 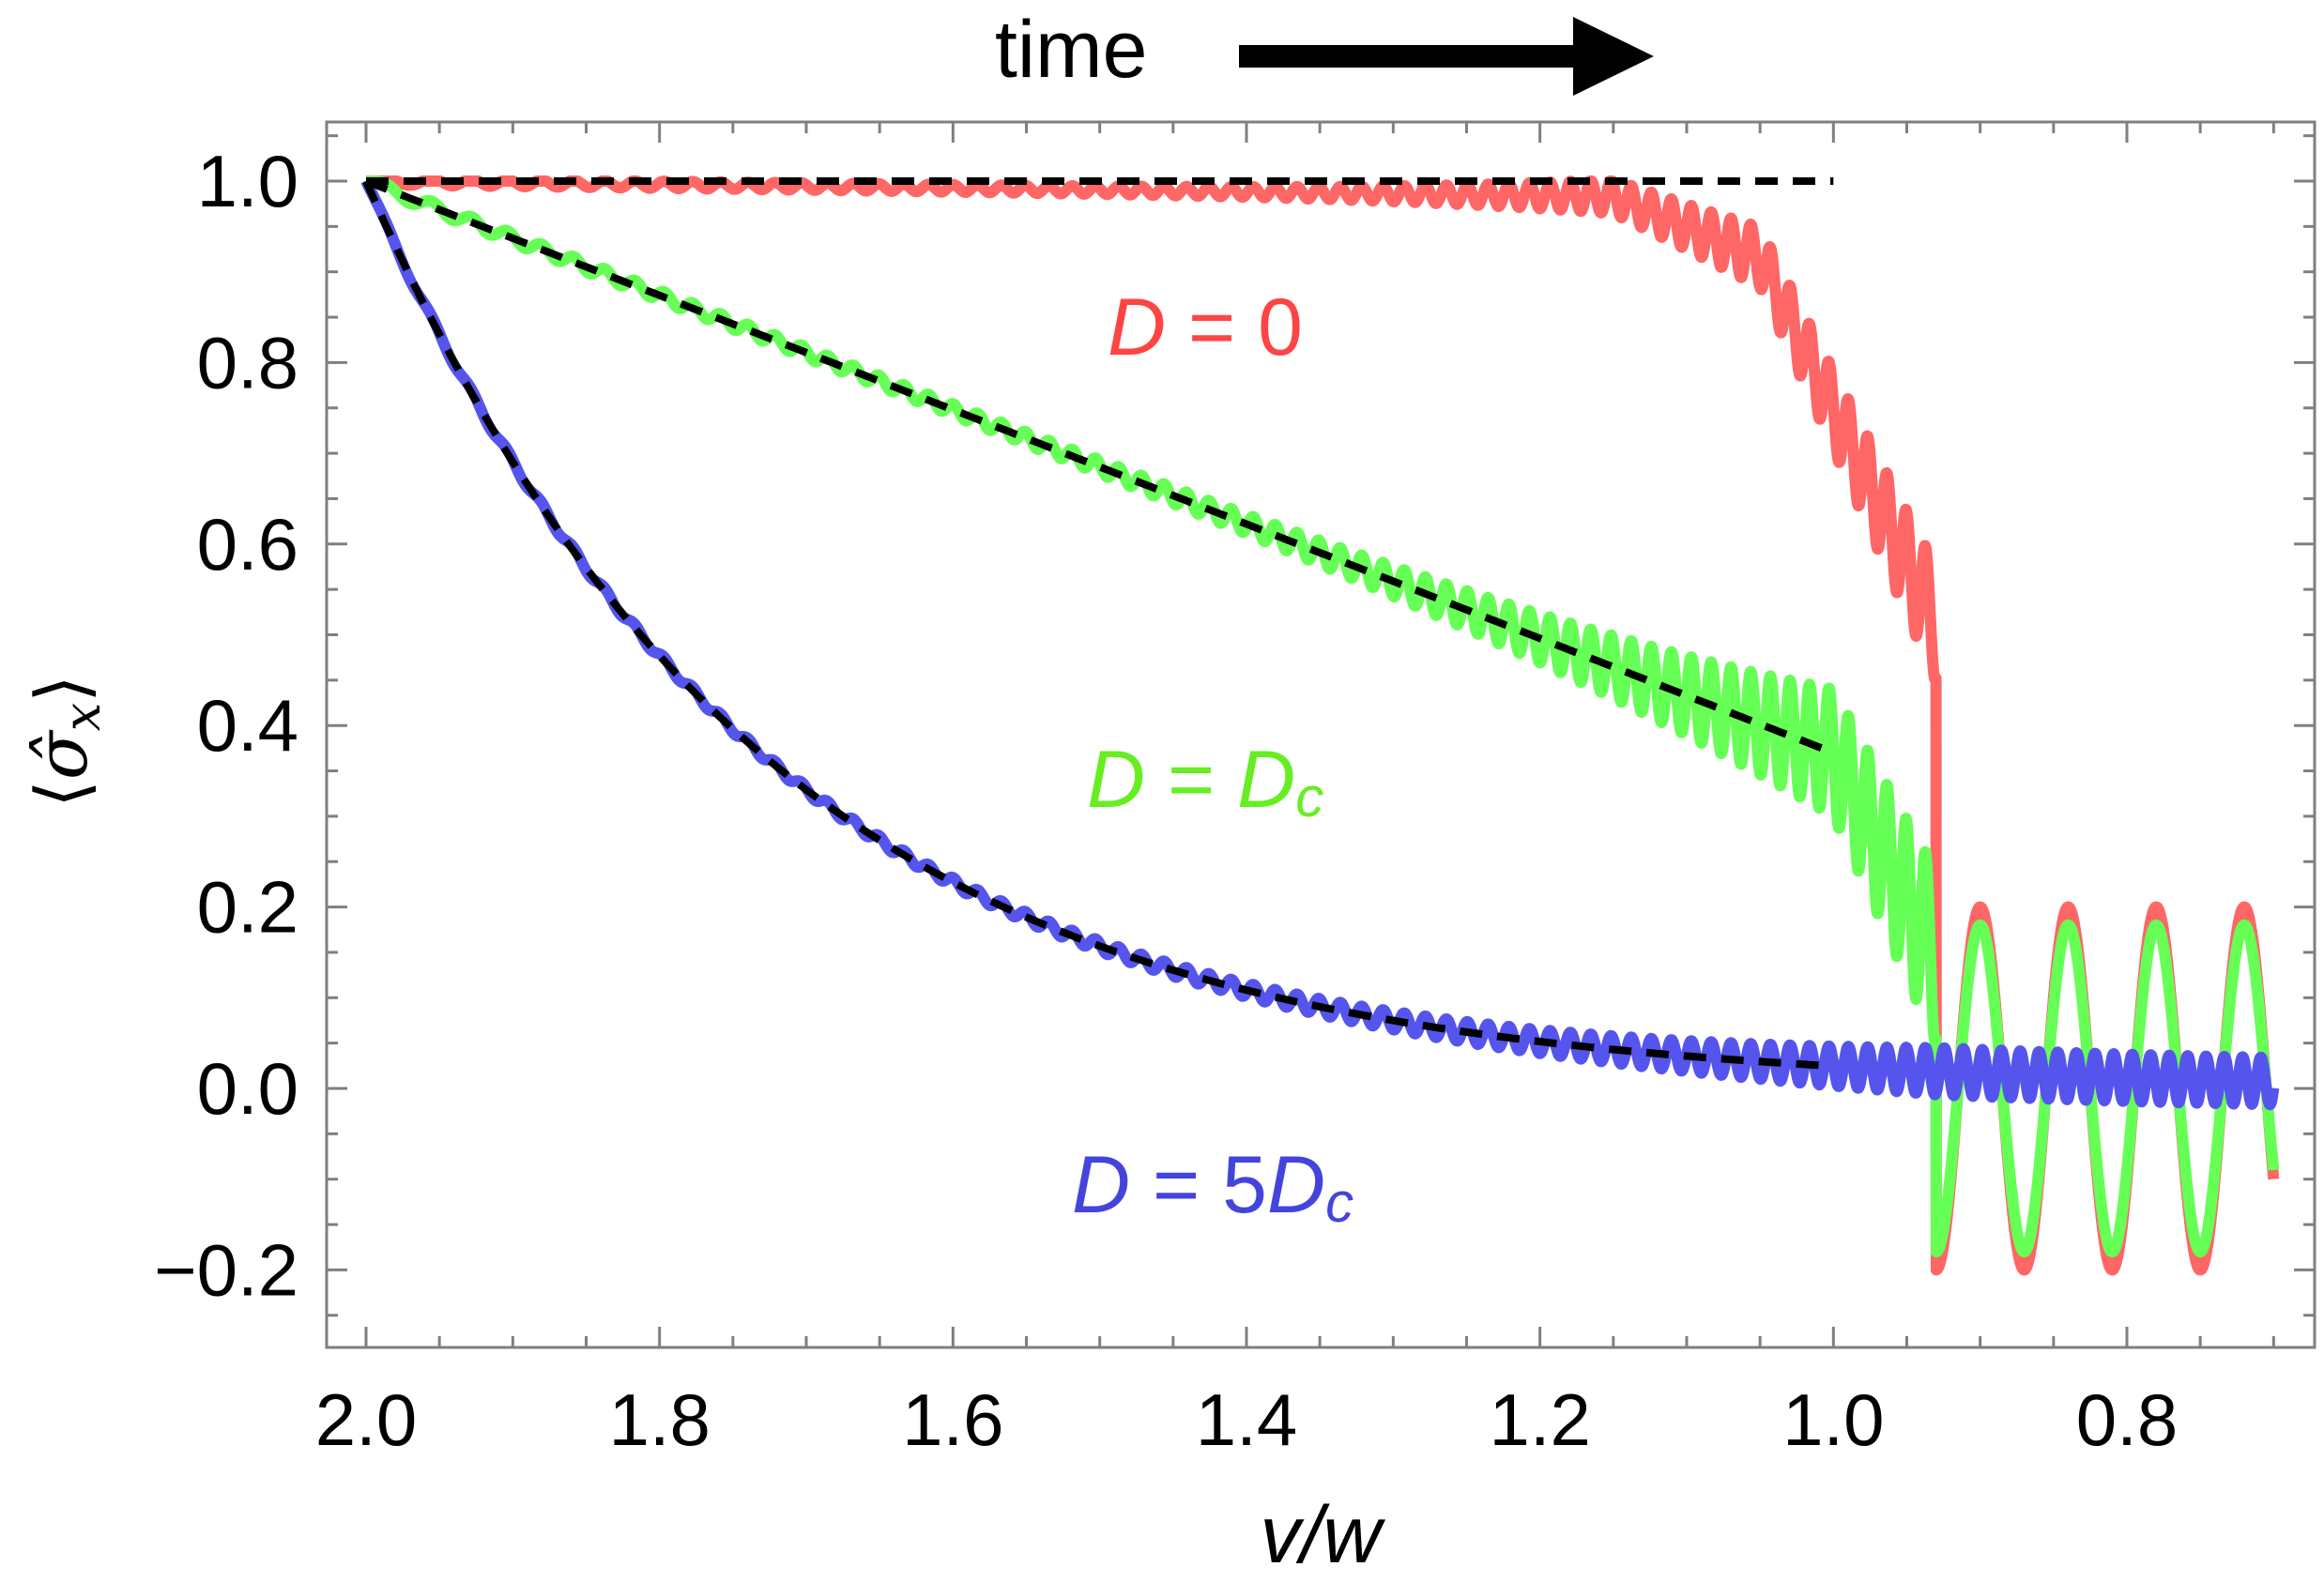 What do you see at coordinates (1198, 1185) in the screenshot?
I see `label-5dc-eq: = 5` at bounding box center [1198, 1185].